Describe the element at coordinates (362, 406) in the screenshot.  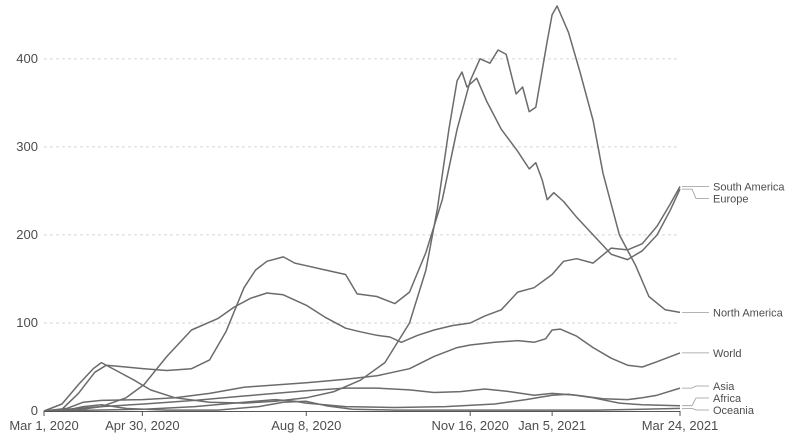
I see `series-line-oceania` at that location.